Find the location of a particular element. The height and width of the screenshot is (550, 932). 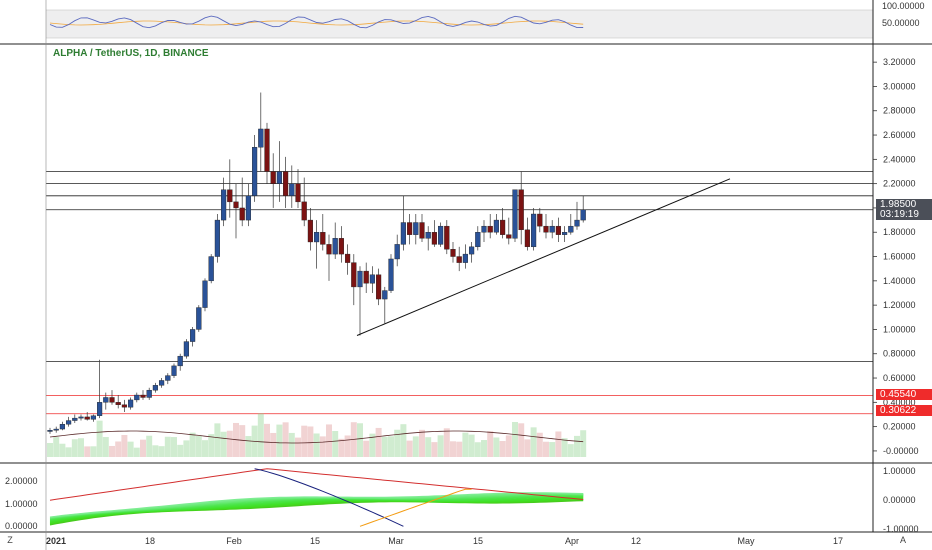

price-tick-label: 0.40000 is located at coordinates (899, 402).